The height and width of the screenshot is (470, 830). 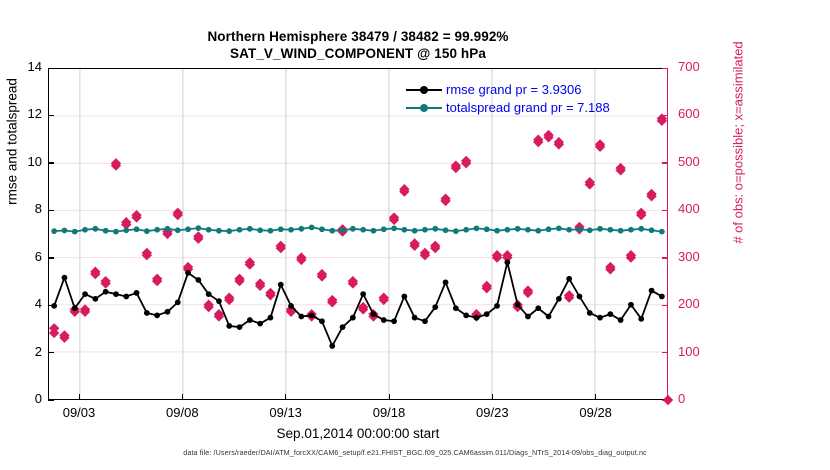 What do you see at coordinates (34, 66) in the screenshot?
I see `y-tick-left-14: 14` at bounding box center [34, 66].